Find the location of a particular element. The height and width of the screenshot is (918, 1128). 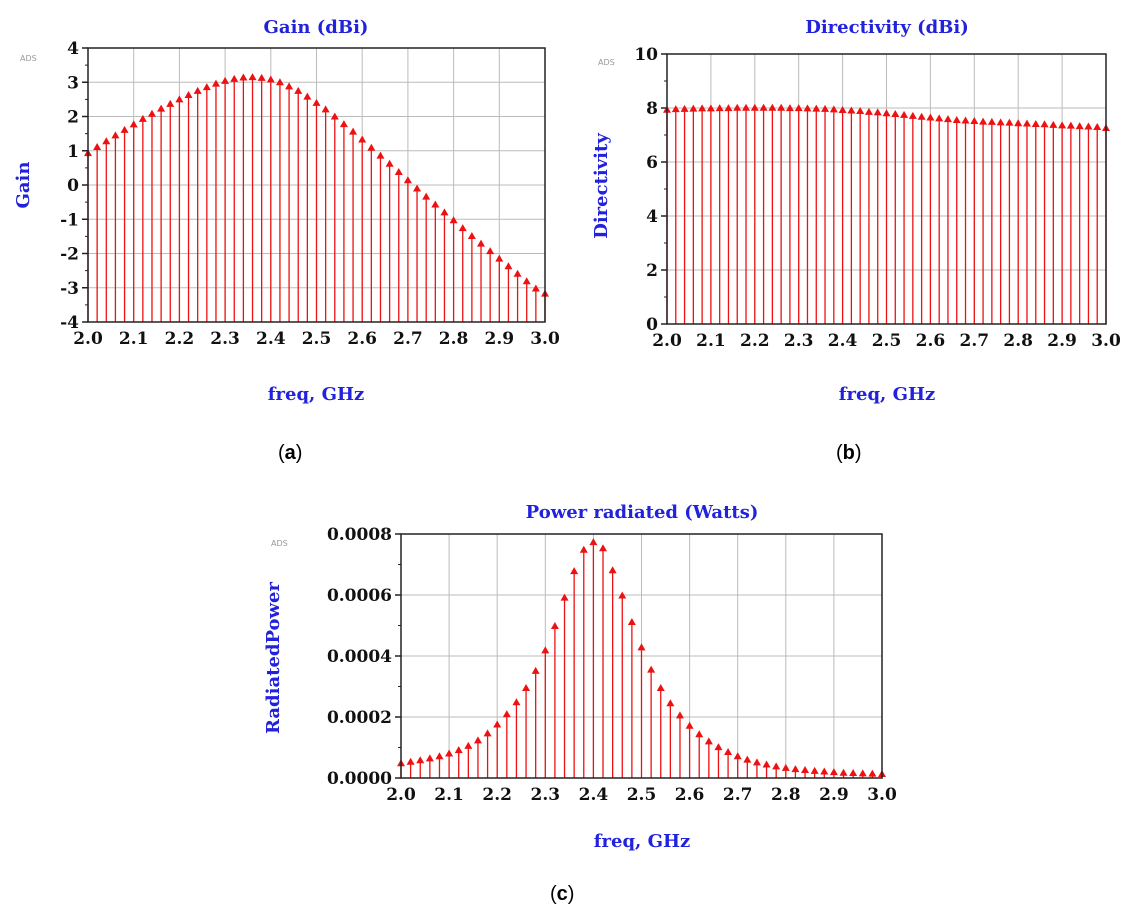

x-tick-label: 3.0 is located at coordinates (545, 339).